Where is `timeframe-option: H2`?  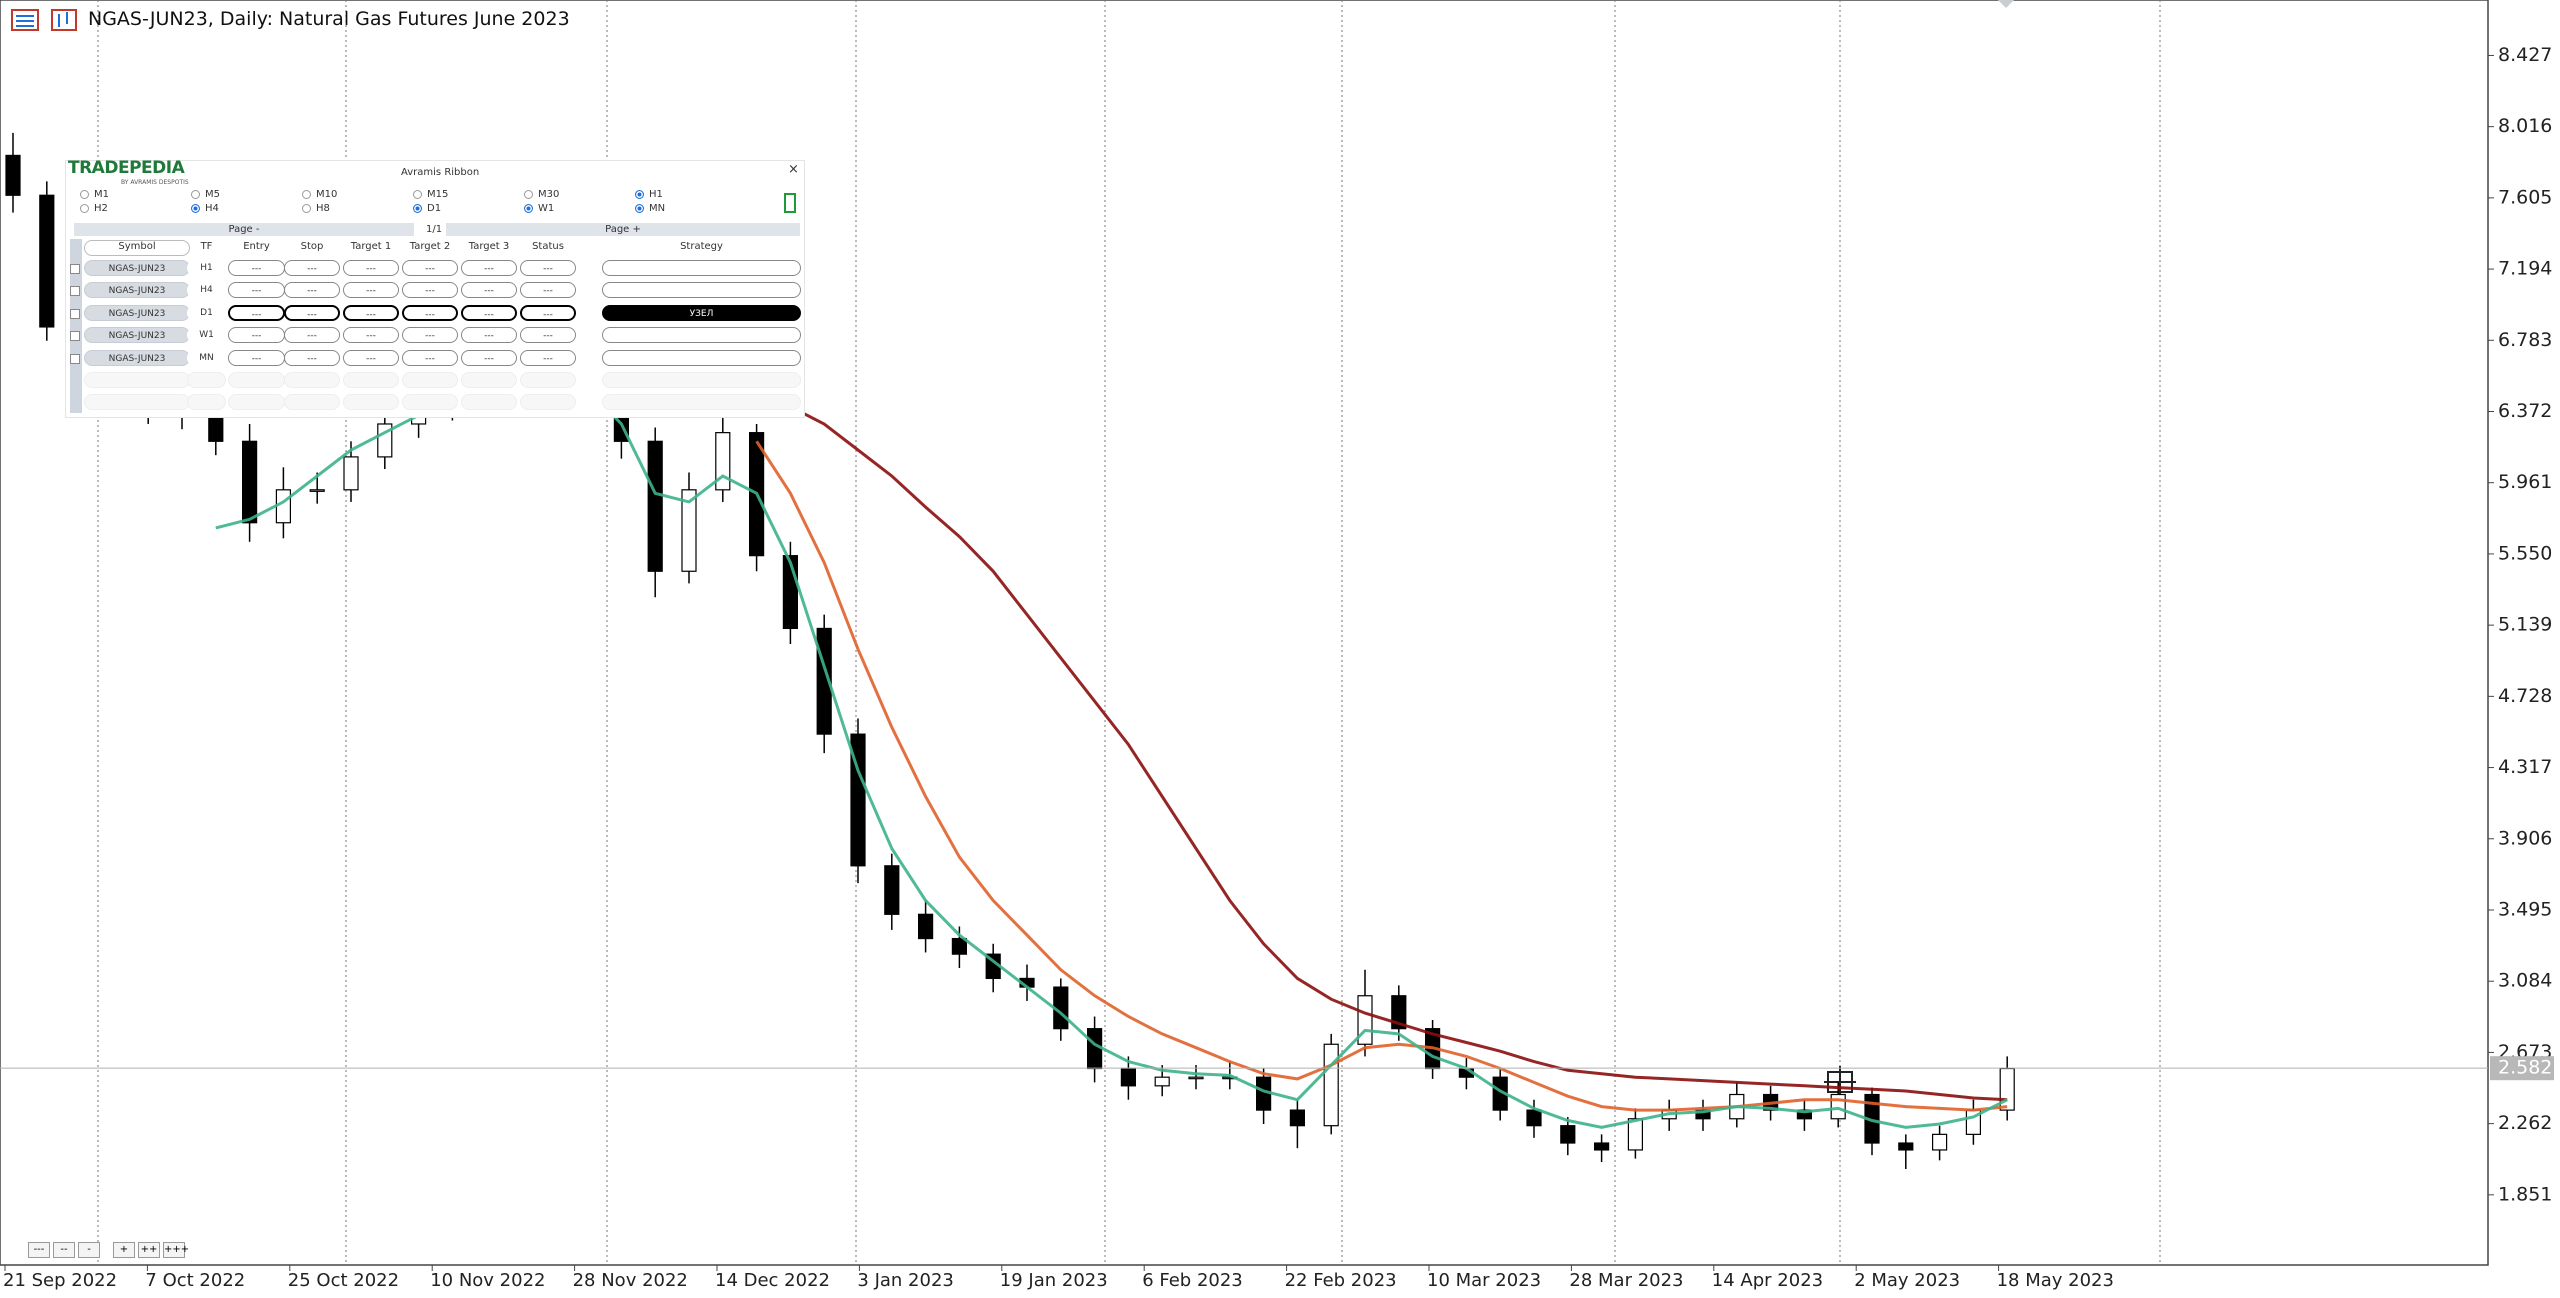
timeframe-option: H2 is located at coordinates (94, 208).